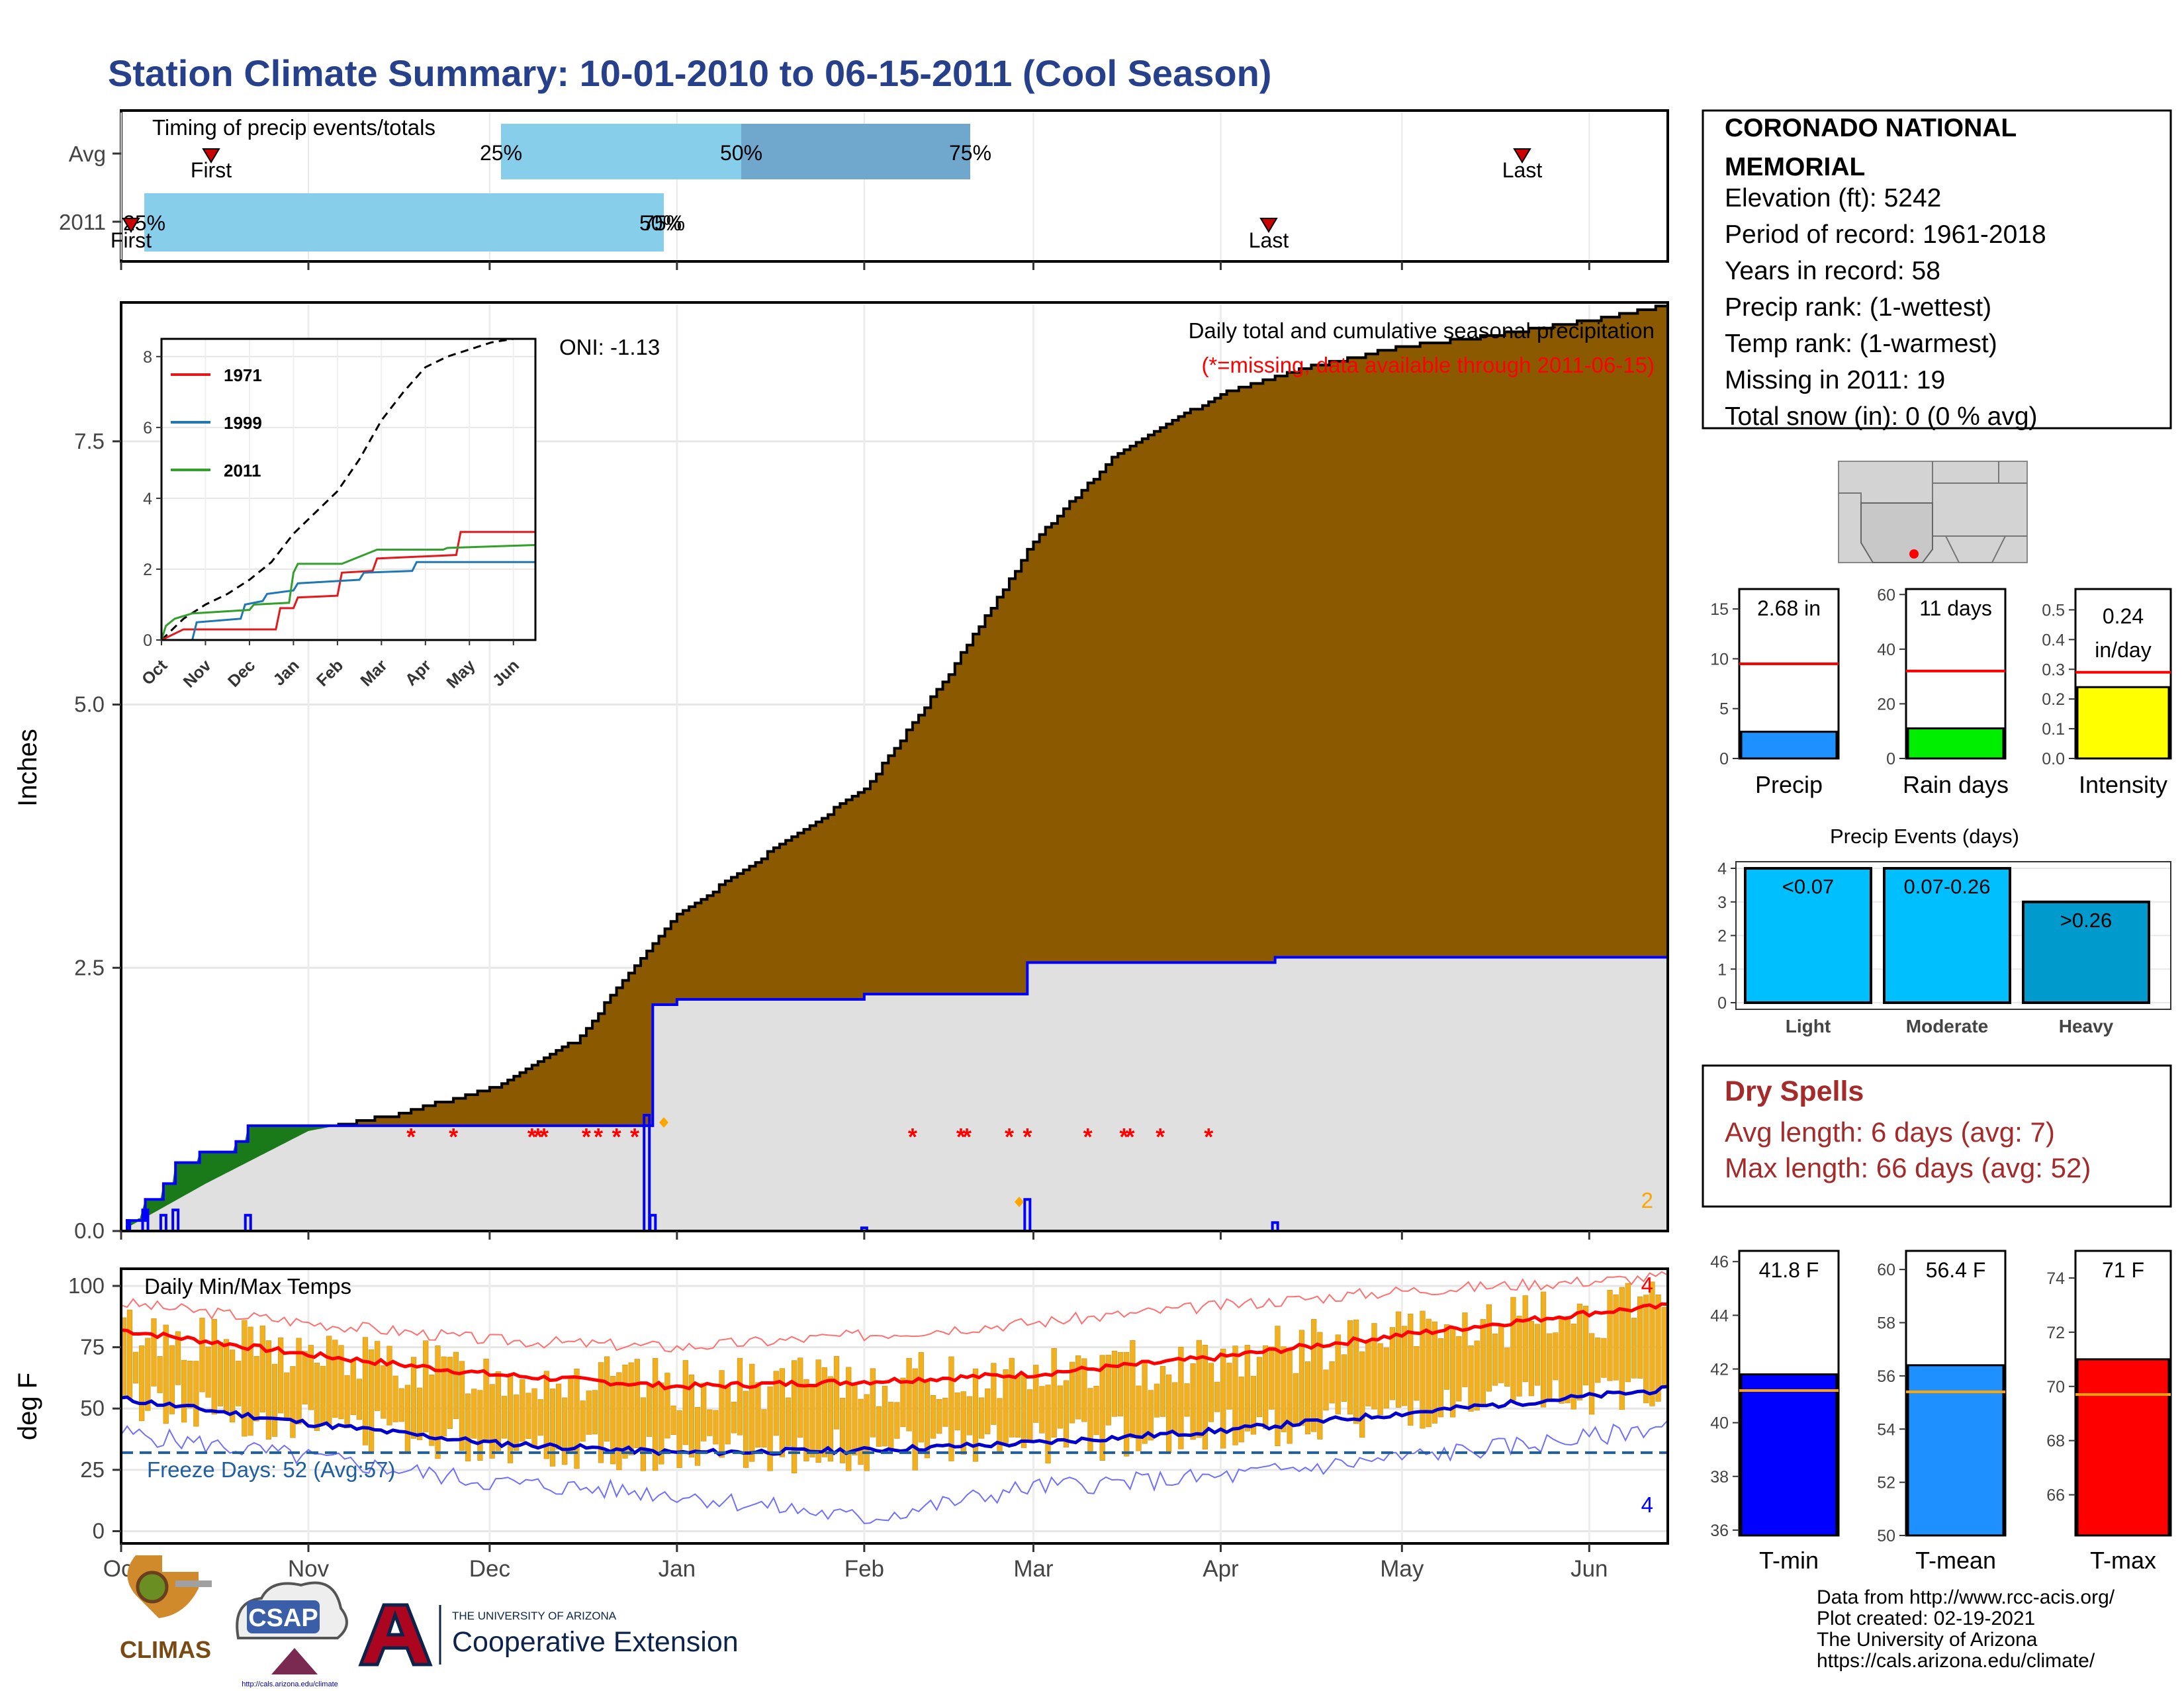 This screenshot has width=2184, height=1691. I want to click on events-bar-moderate, so click(1947, 935).